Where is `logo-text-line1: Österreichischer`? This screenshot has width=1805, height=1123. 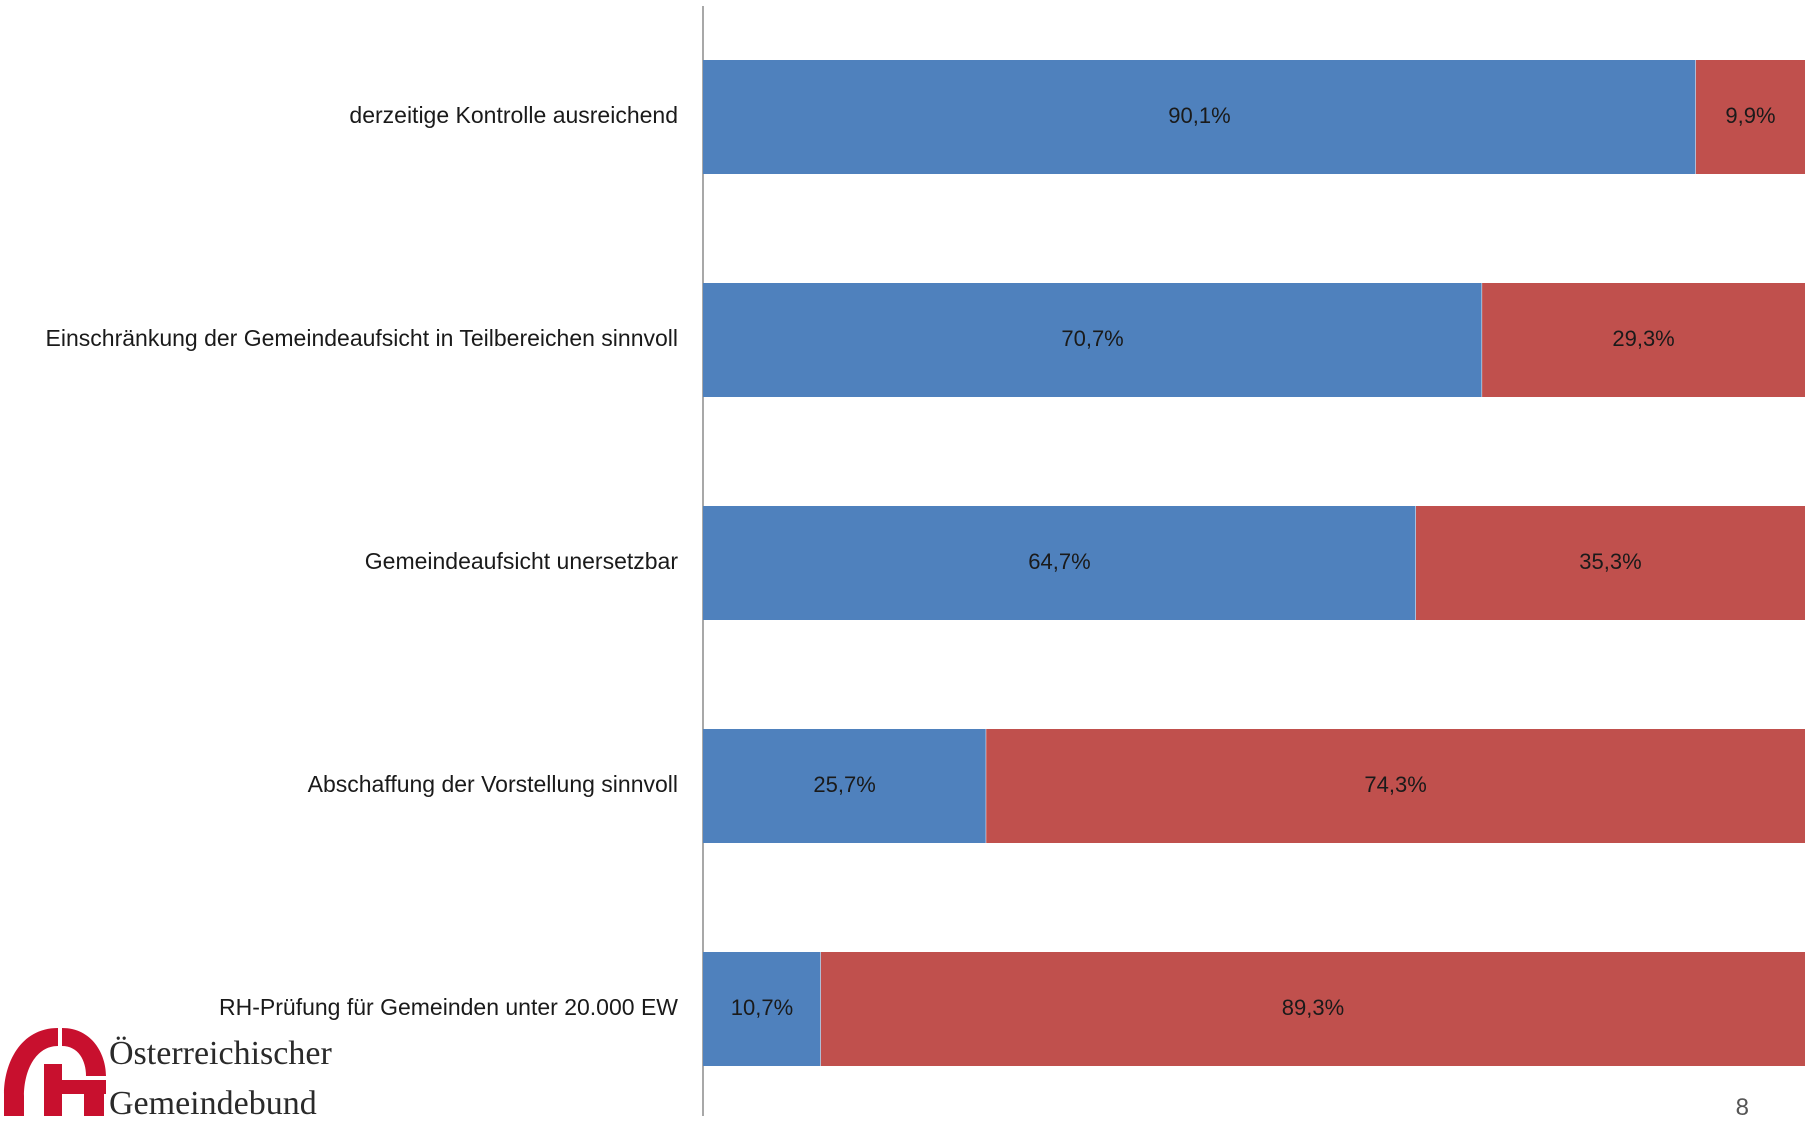 logo-text-line1: Österreichischer is located at coordinates (220, 1053).